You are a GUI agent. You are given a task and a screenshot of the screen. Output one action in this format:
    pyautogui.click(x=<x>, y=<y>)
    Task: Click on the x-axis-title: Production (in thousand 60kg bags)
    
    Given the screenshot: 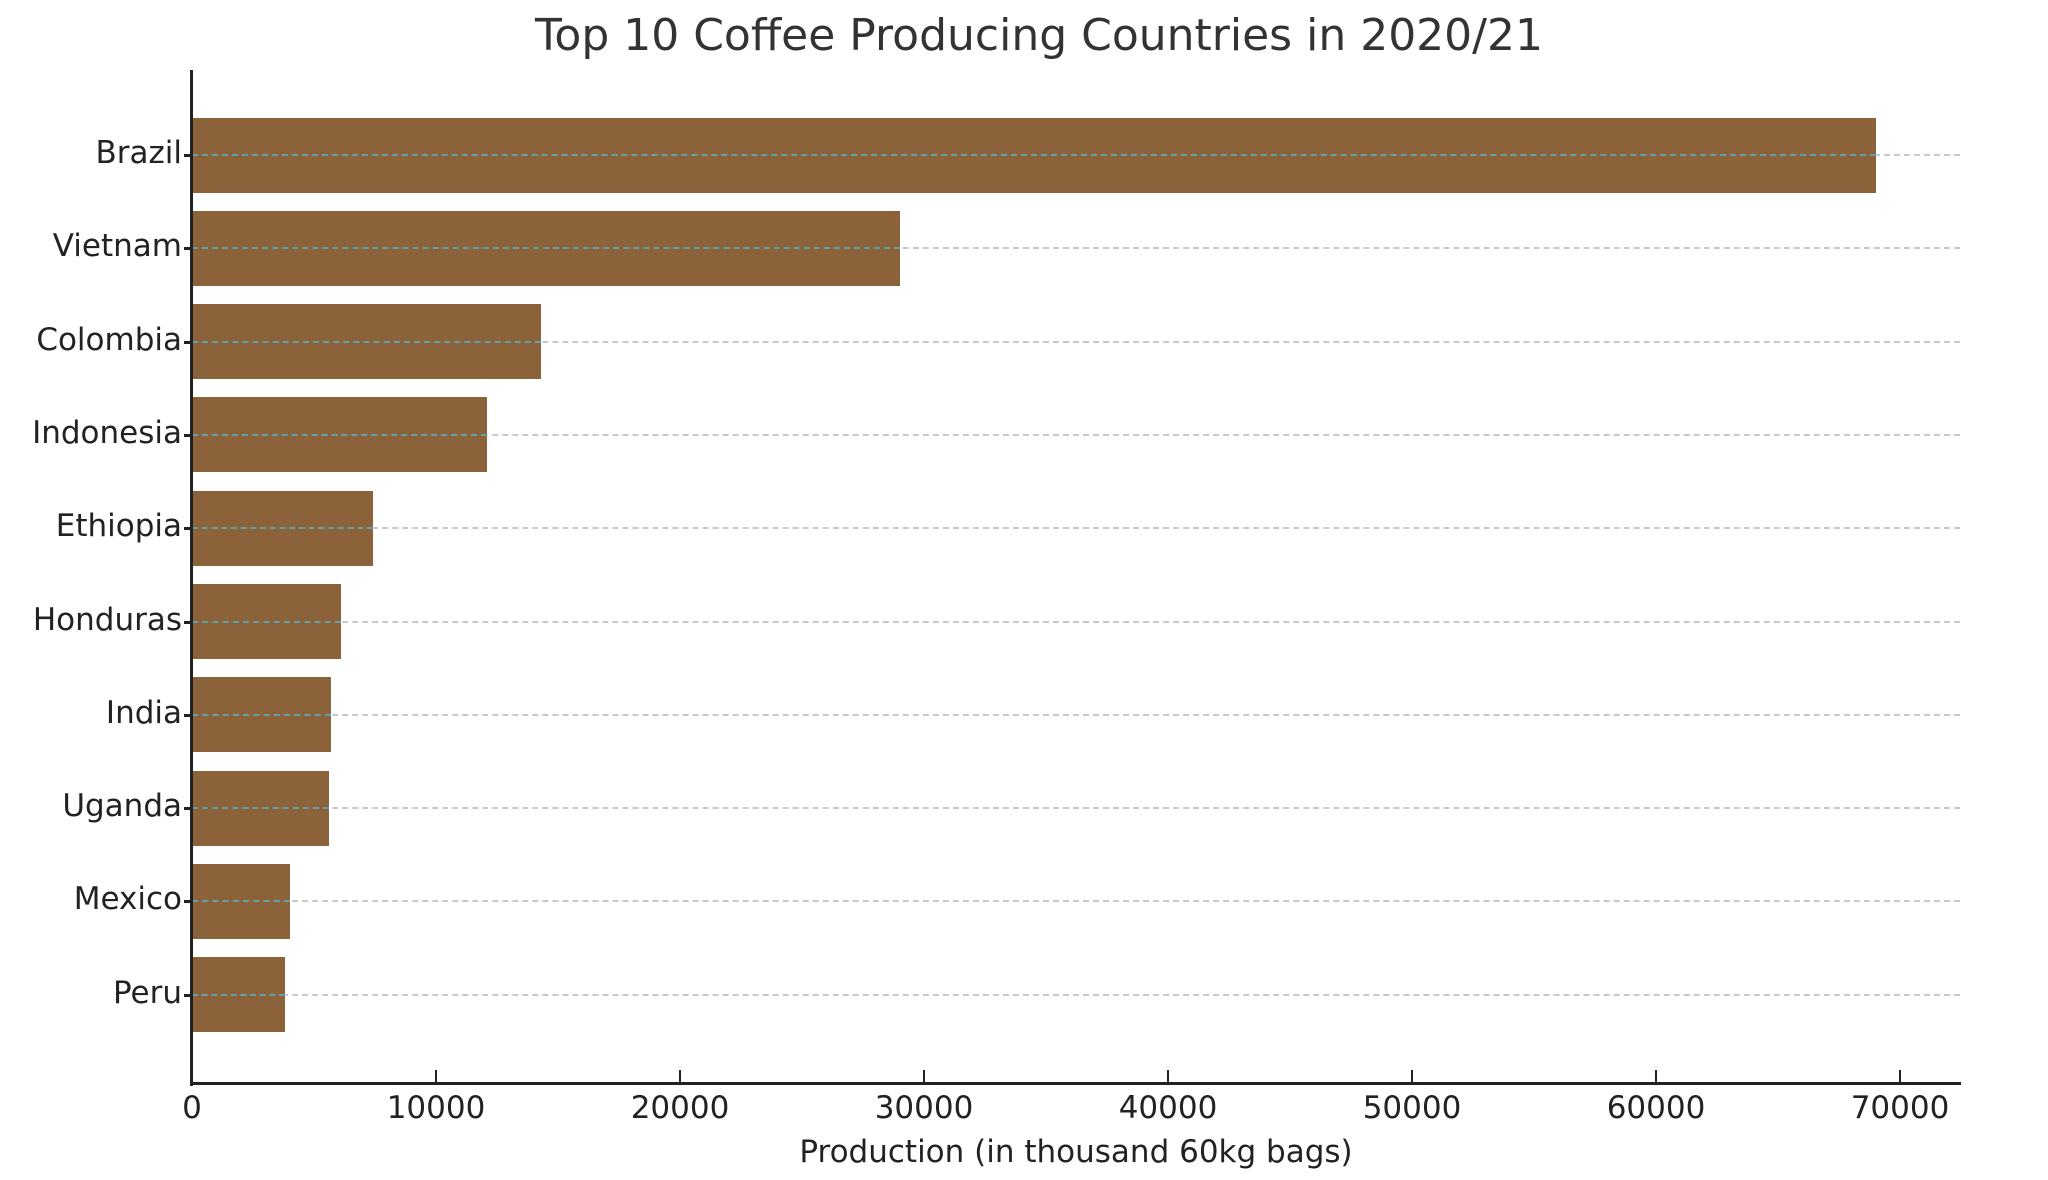 What is the action you would take?
    pyautogui.click(x=1076, y=1152)
    